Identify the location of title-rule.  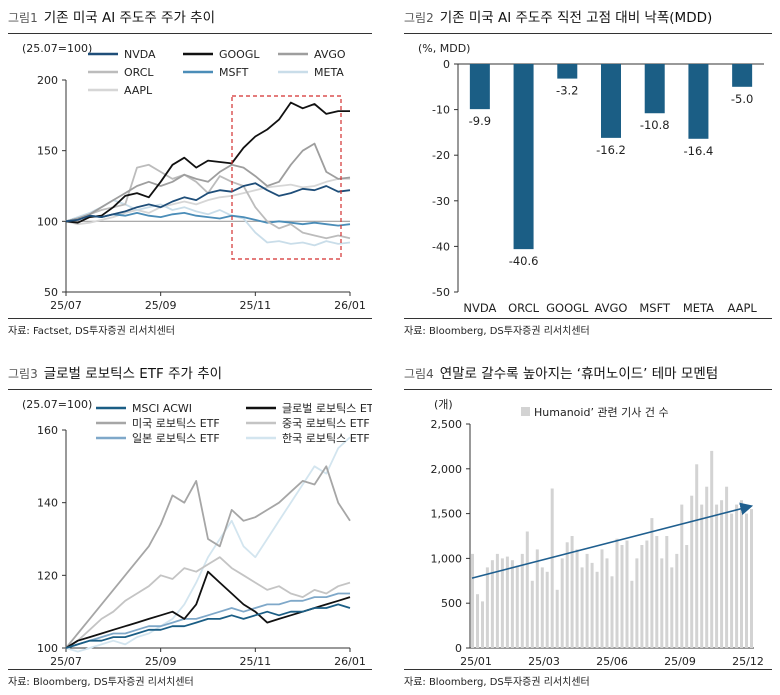
(588, 389).